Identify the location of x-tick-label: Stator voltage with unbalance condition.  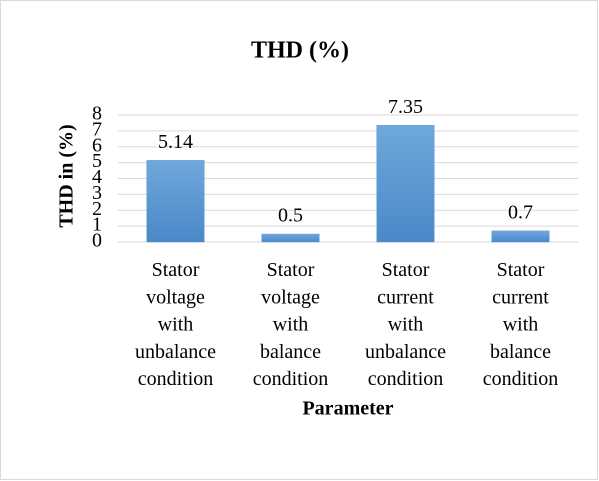
(175, 324).